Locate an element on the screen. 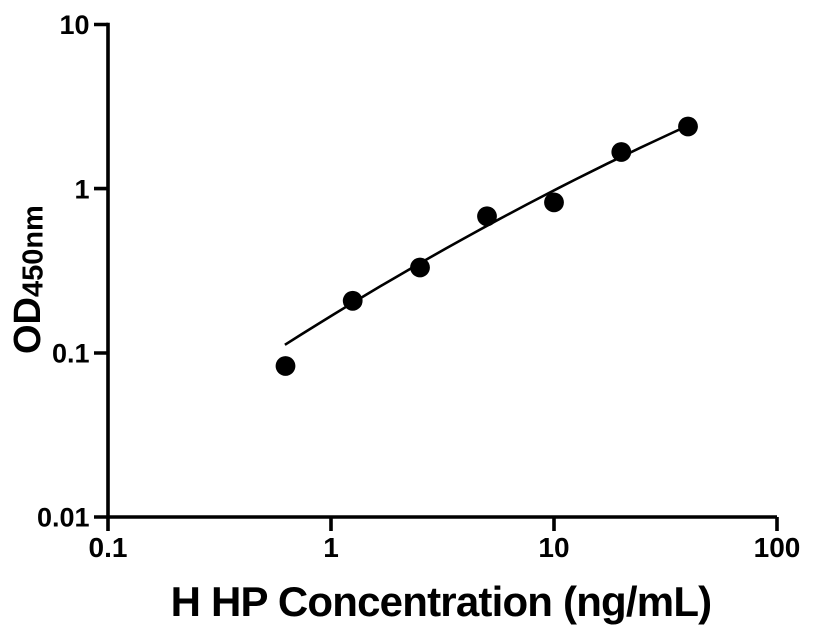  svg-text: 0.01 is located at coordinates (63, 518).